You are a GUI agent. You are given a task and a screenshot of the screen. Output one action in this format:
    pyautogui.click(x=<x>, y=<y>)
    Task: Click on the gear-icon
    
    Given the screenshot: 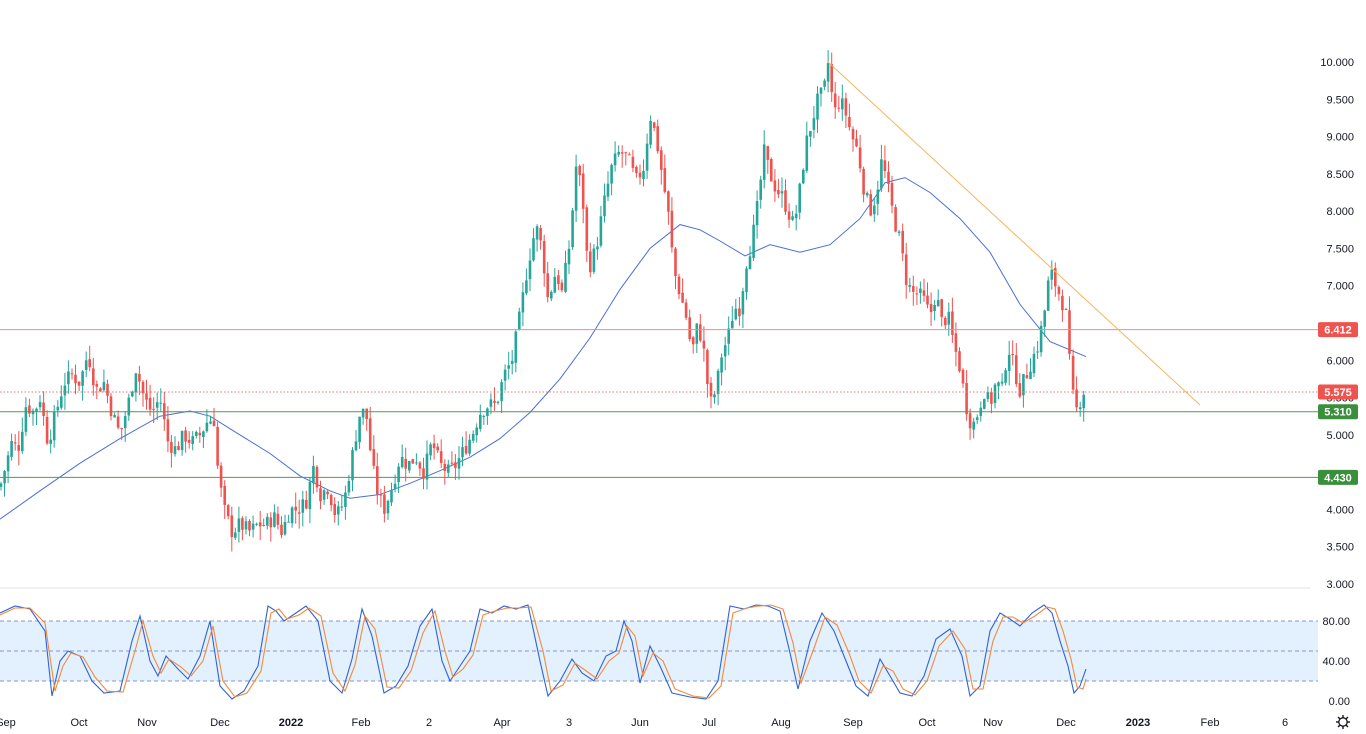 What is the action you would take?
    pyautogui.click(x=1343, y=722)
    